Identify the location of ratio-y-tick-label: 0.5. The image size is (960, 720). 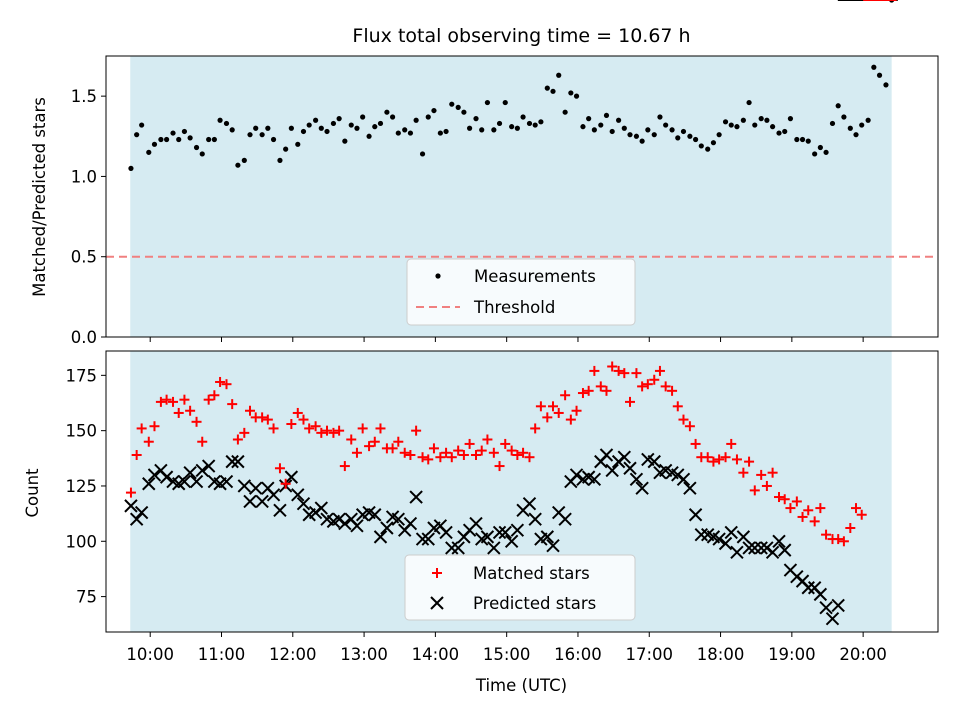
(84, 257).